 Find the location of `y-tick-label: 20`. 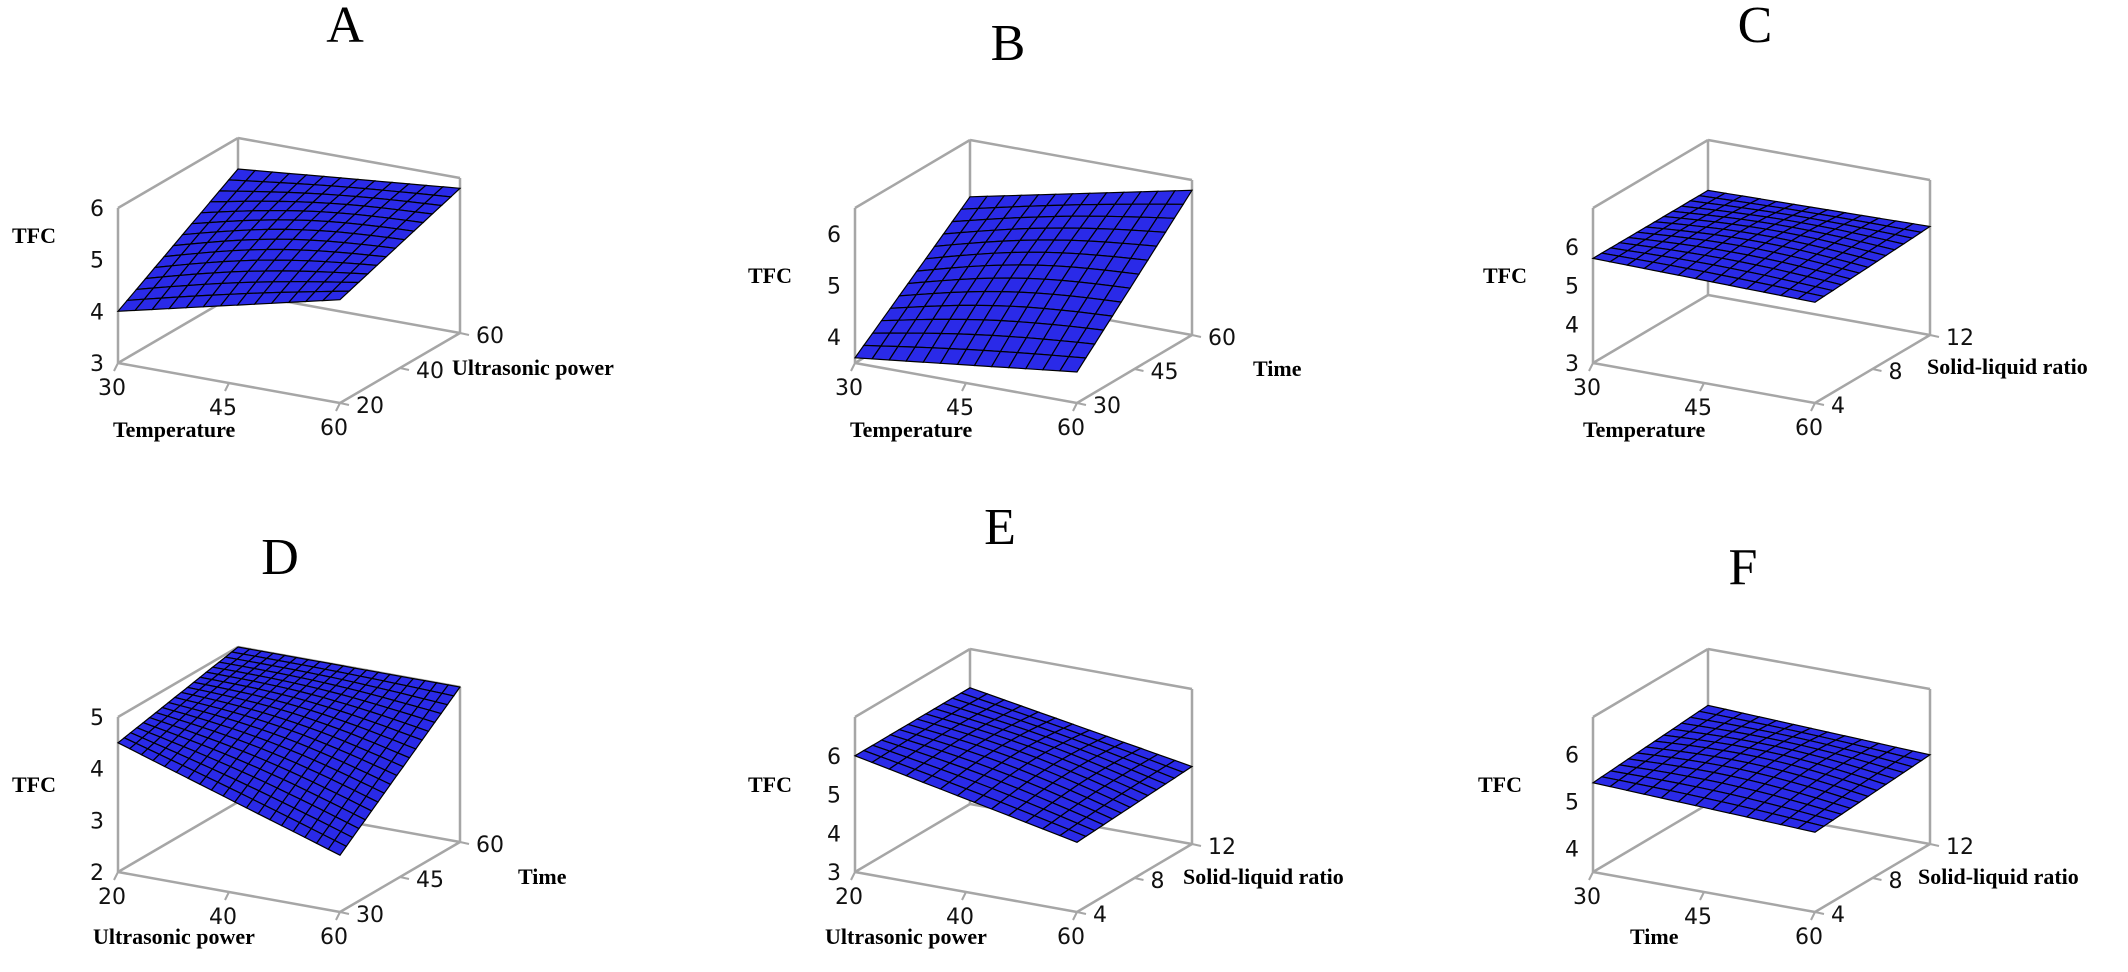

y-tick-label: 20 is located at coordinates (370, 406).